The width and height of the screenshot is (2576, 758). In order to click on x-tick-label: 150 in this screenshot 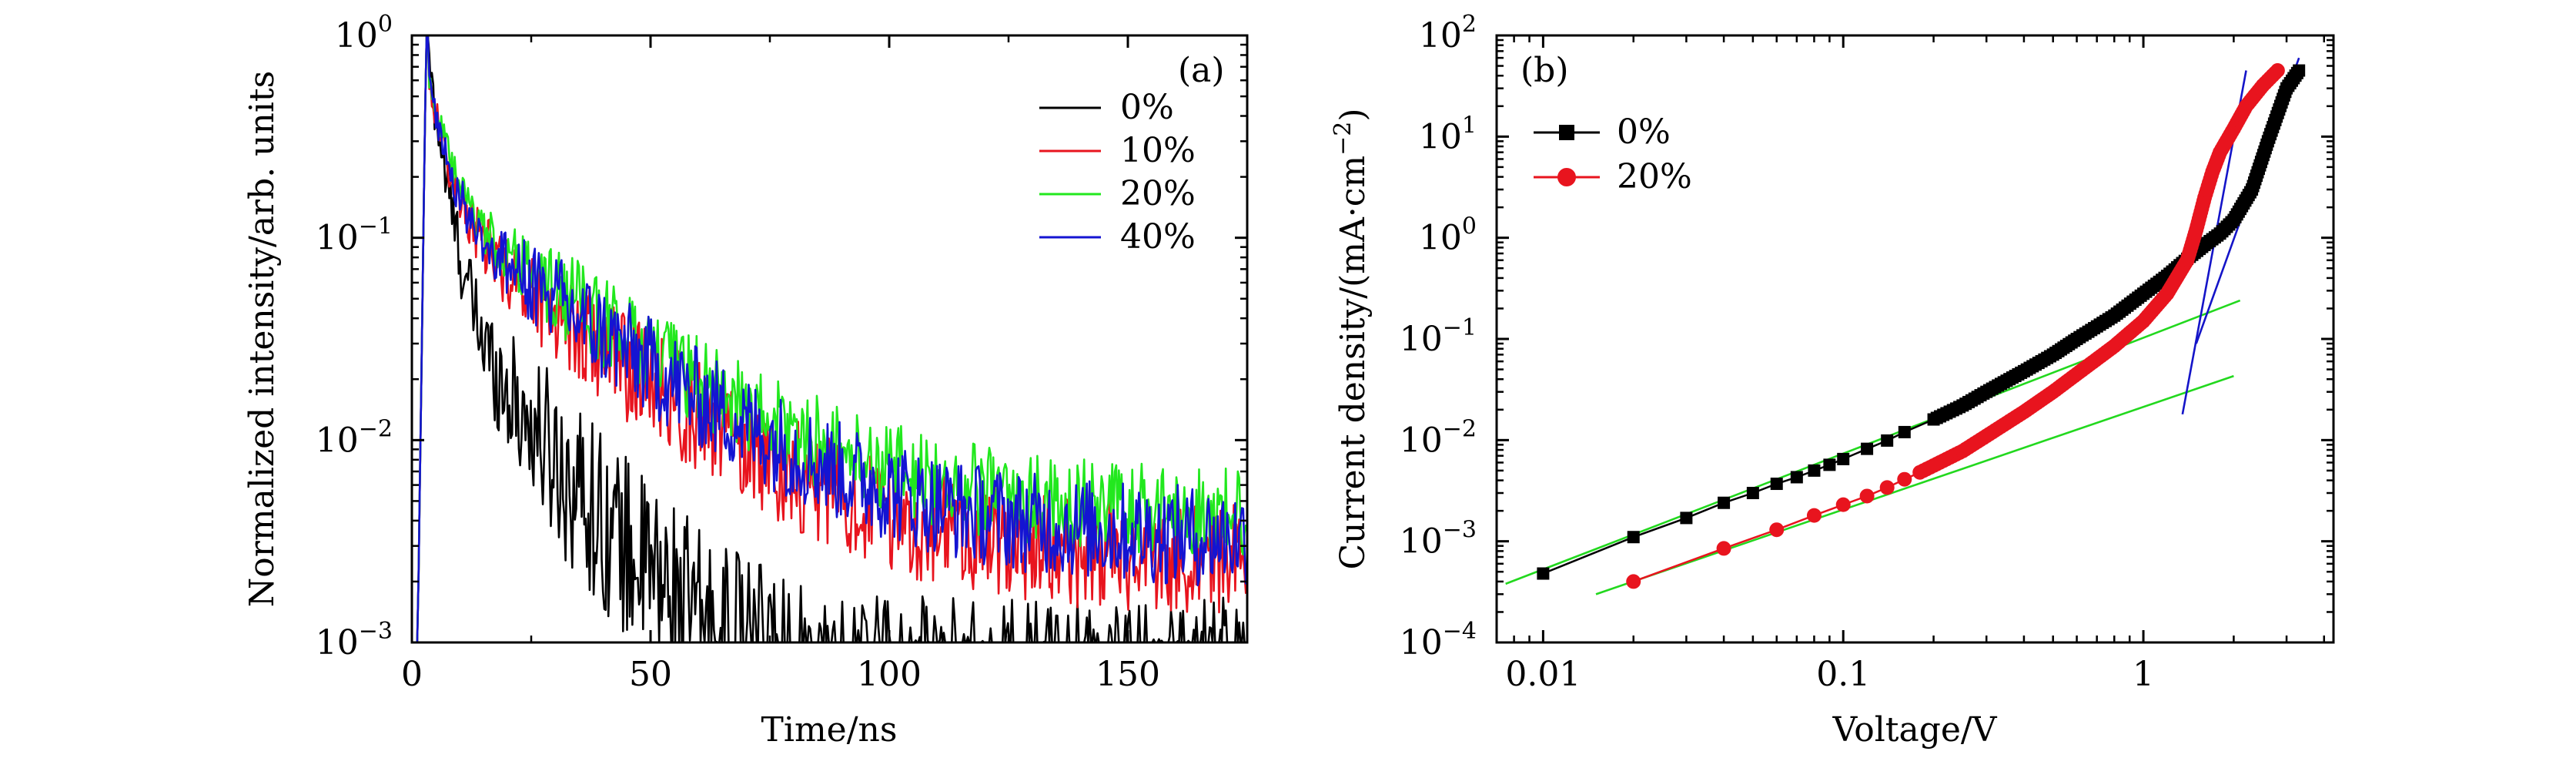, I will do `click(1128, 675)`.